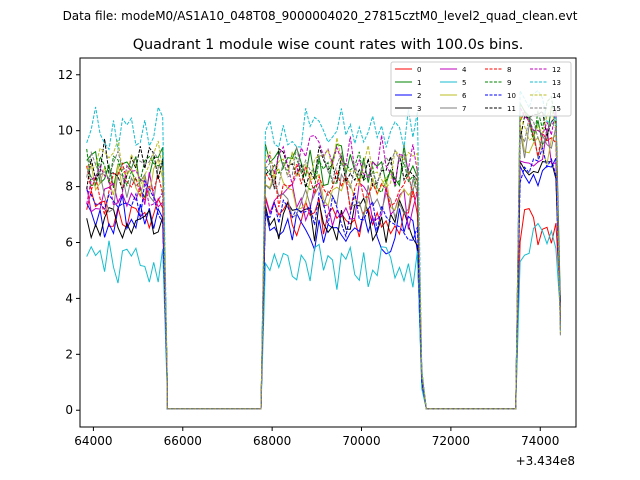 The image size is (640, 480). Describe the element at coordinates (93, 441) in the screenshot. I see `x-tick-label: 64000` at that location.